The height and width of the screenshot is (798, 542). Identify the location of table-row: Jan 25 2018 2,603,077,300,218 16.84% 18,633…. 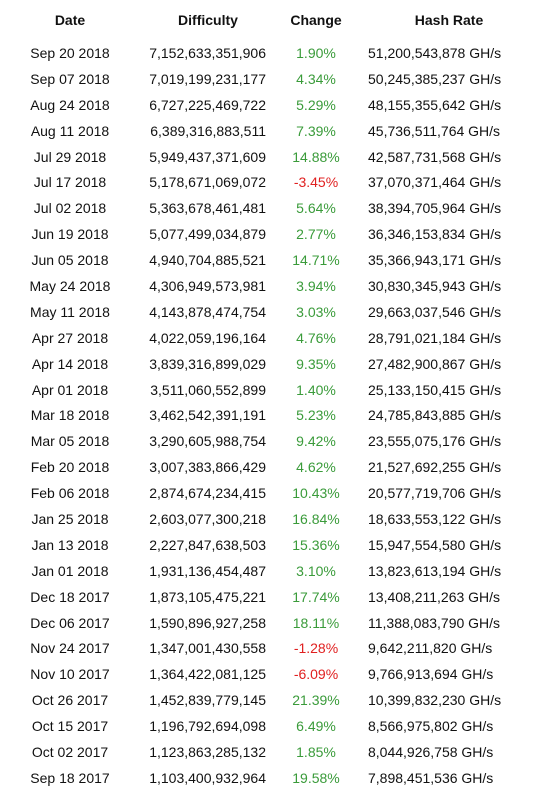
(271, 519).